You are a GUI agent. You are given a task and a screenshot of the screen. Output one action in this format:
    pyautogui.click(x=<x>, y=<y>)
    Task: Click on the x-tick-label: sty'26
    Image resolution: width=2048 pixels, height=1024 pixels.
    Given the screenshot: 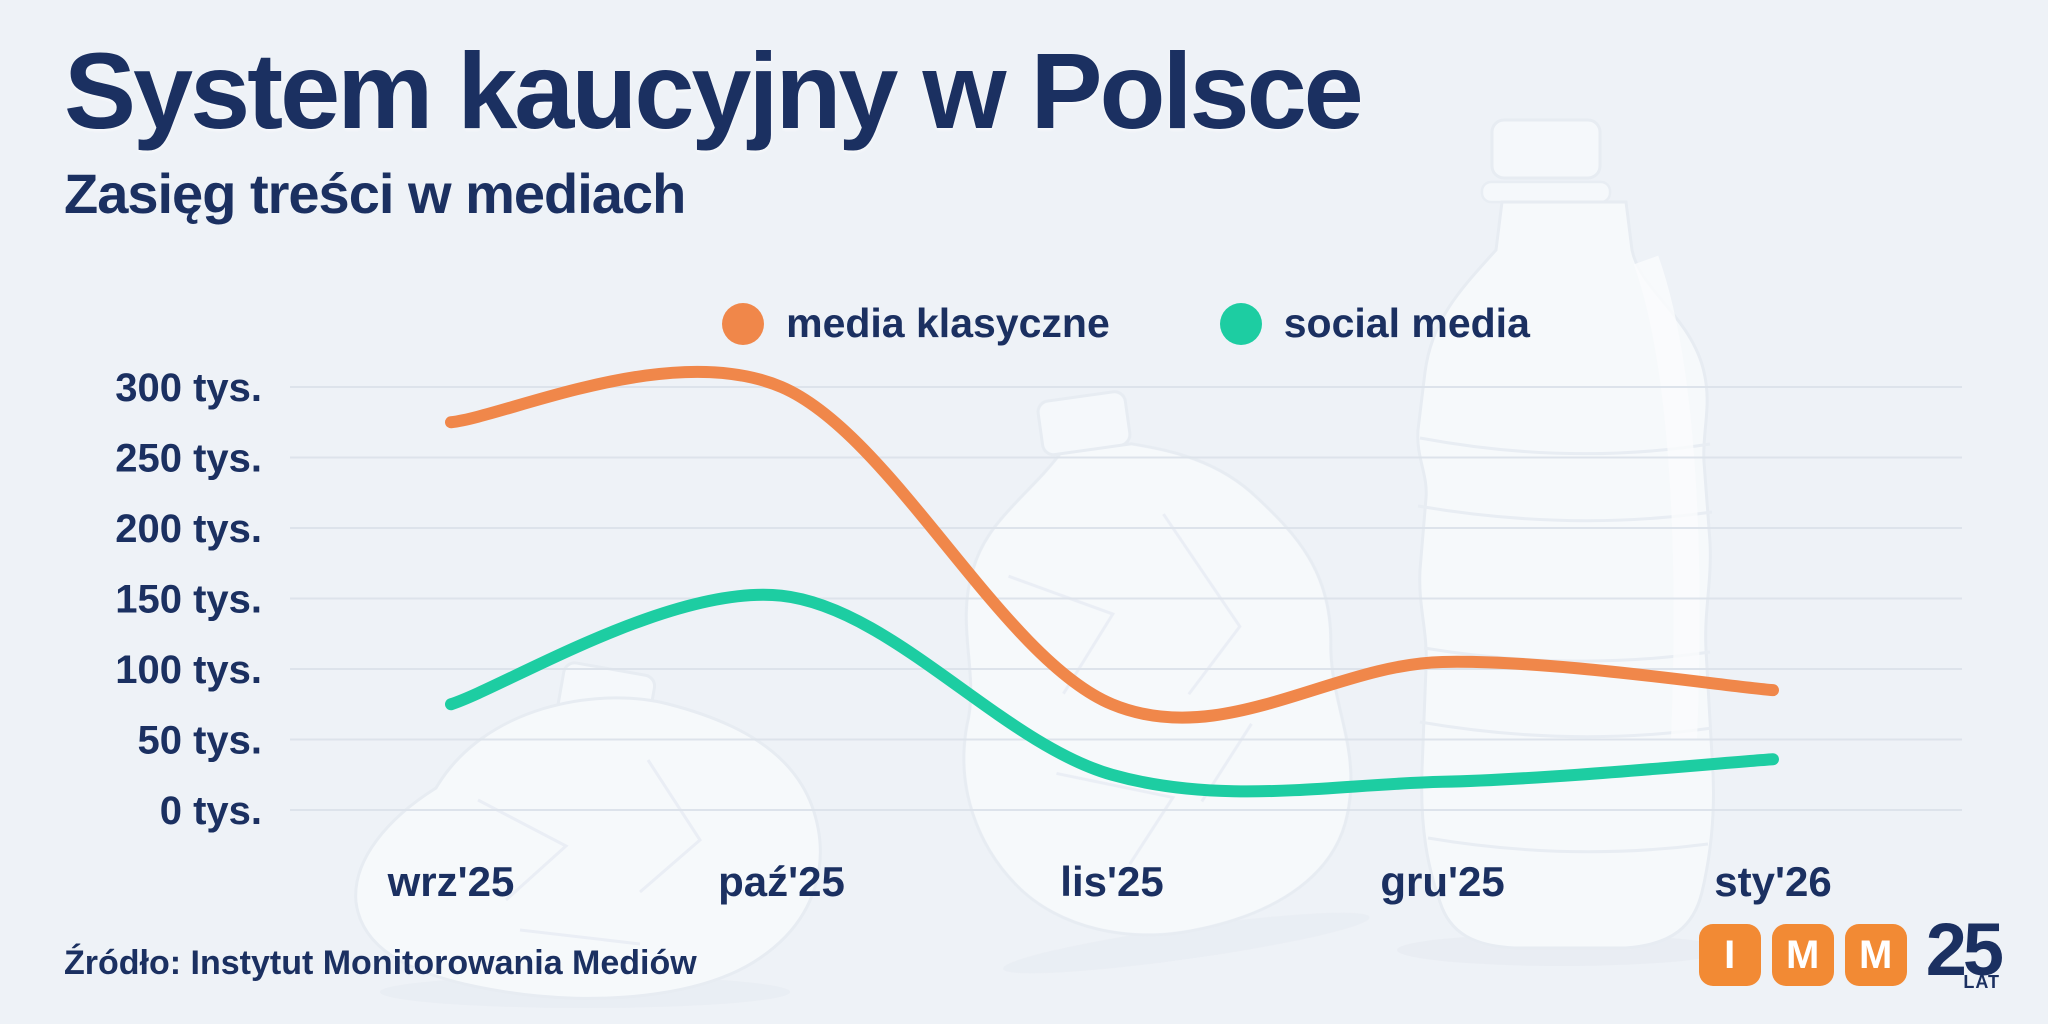 What is the action you would take?
    pyautogui.click(x=1772, y=881)
    